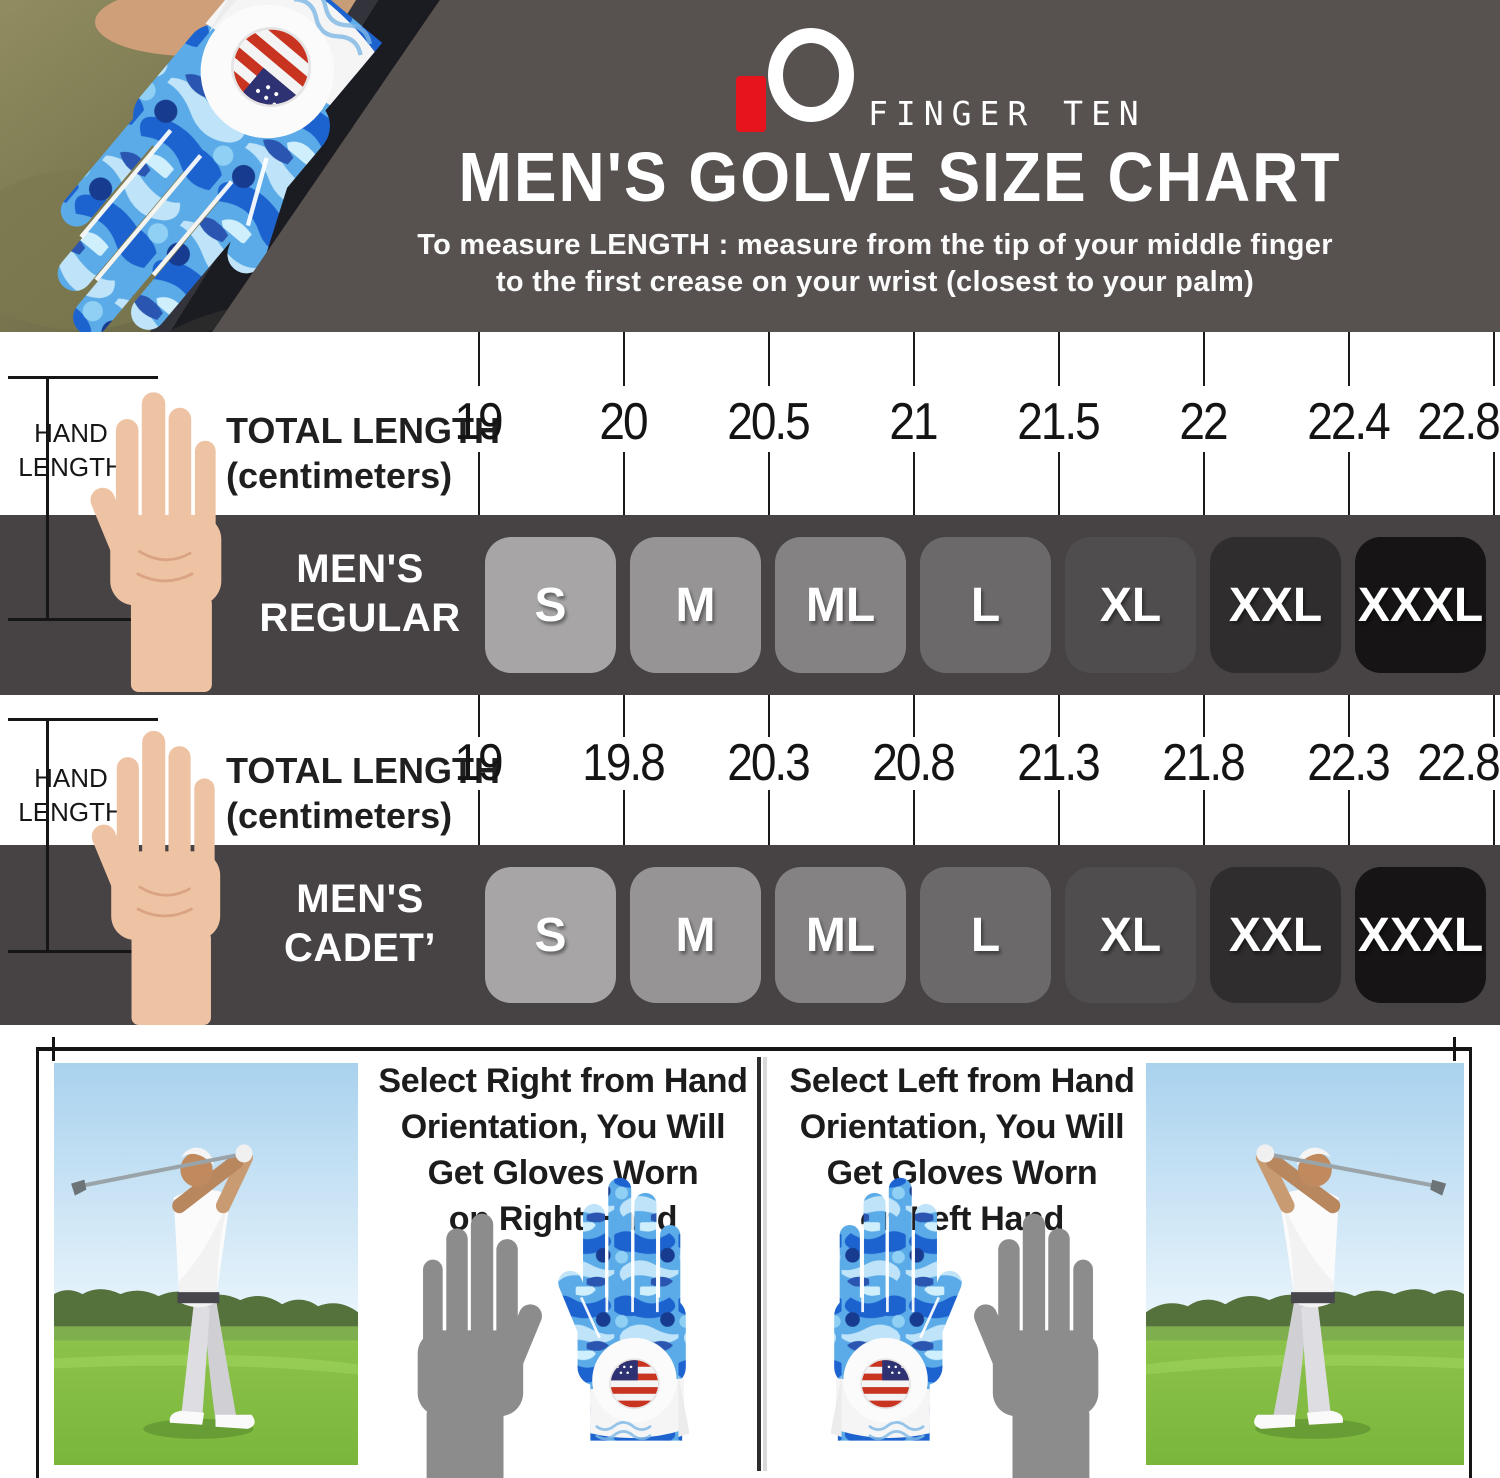  Describe the element at coordinates (53, 1049) in the screenshot. I see `frame-corner-left` at that location.